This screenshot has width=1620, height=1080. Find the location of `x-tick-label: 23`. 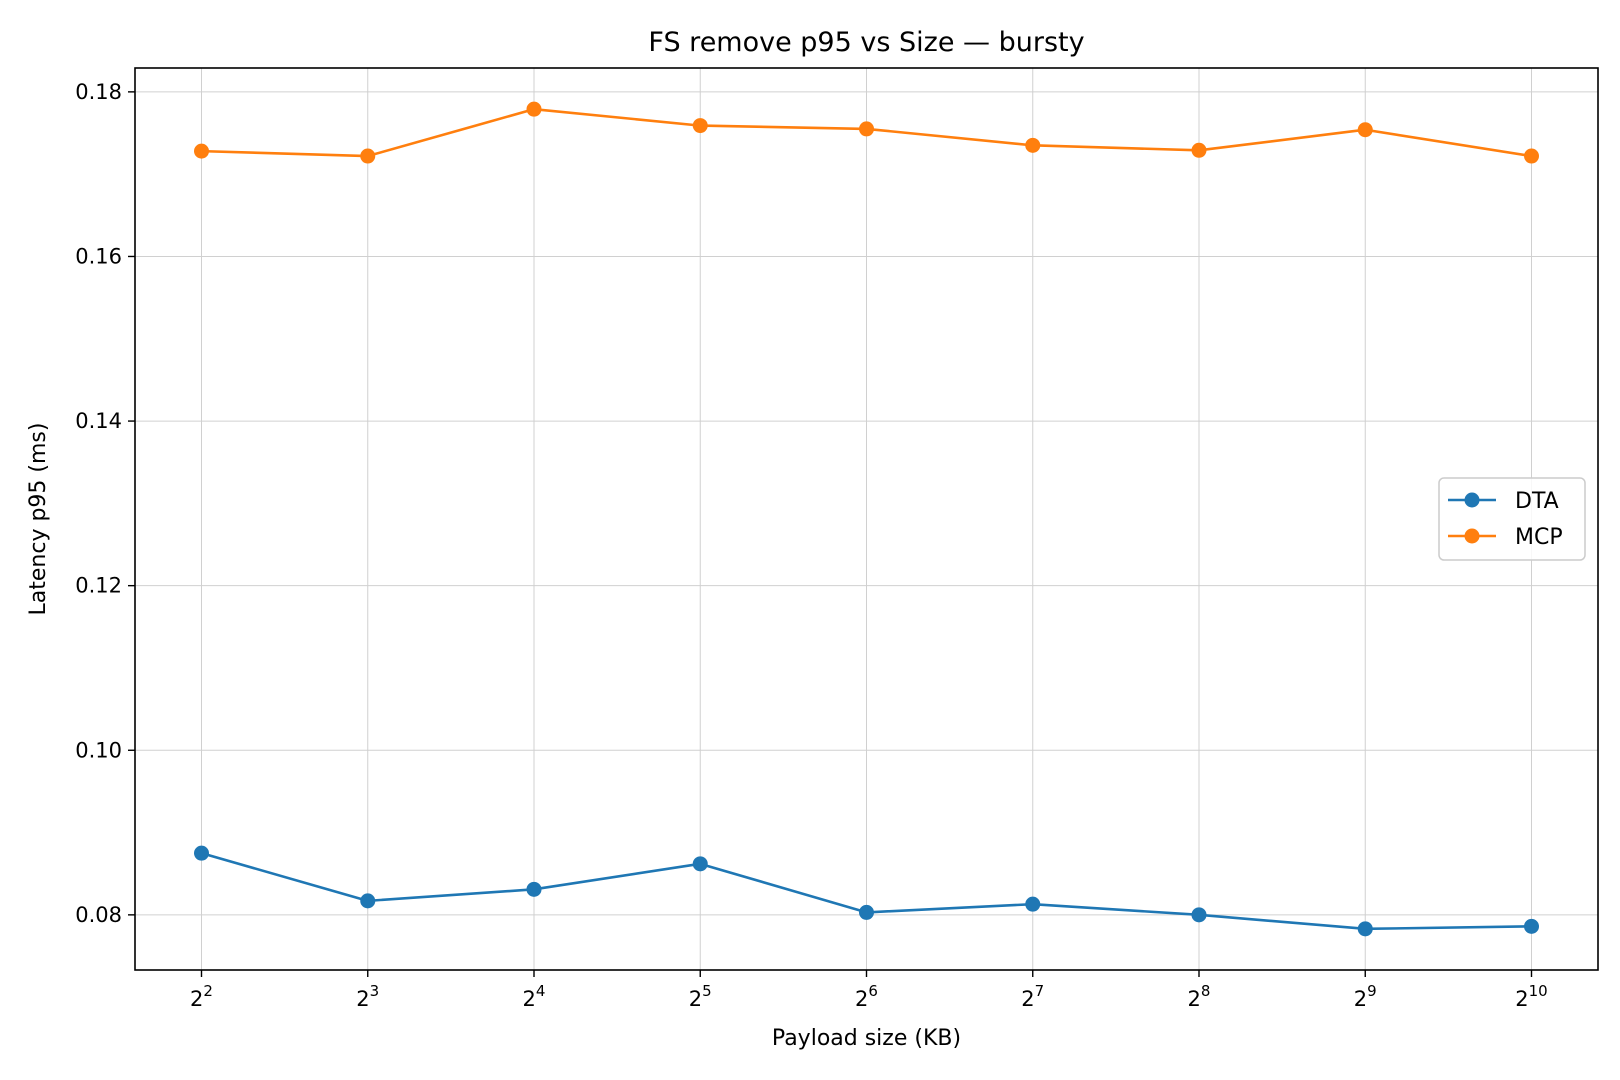

x-tick-label: 23 is located at coordinates (367, 996).